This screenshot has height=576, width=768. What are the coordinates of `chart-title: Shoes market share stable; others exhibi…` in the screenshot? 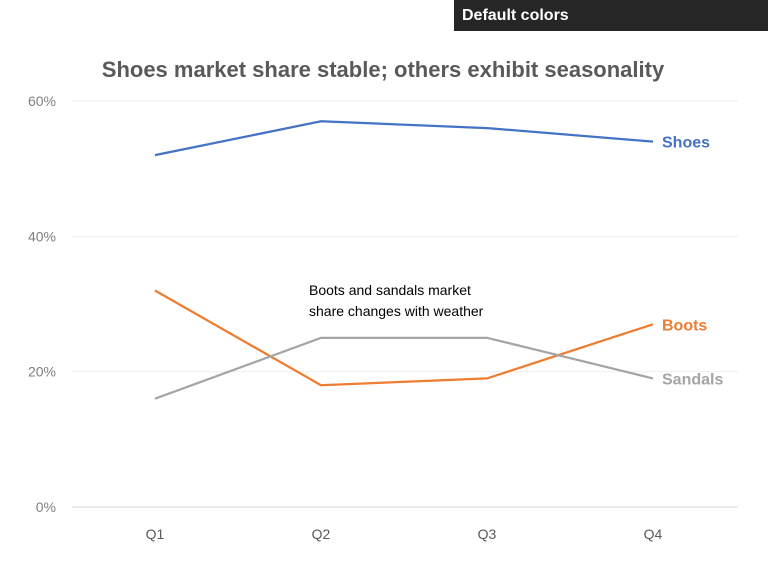 It's located at (383, 69).